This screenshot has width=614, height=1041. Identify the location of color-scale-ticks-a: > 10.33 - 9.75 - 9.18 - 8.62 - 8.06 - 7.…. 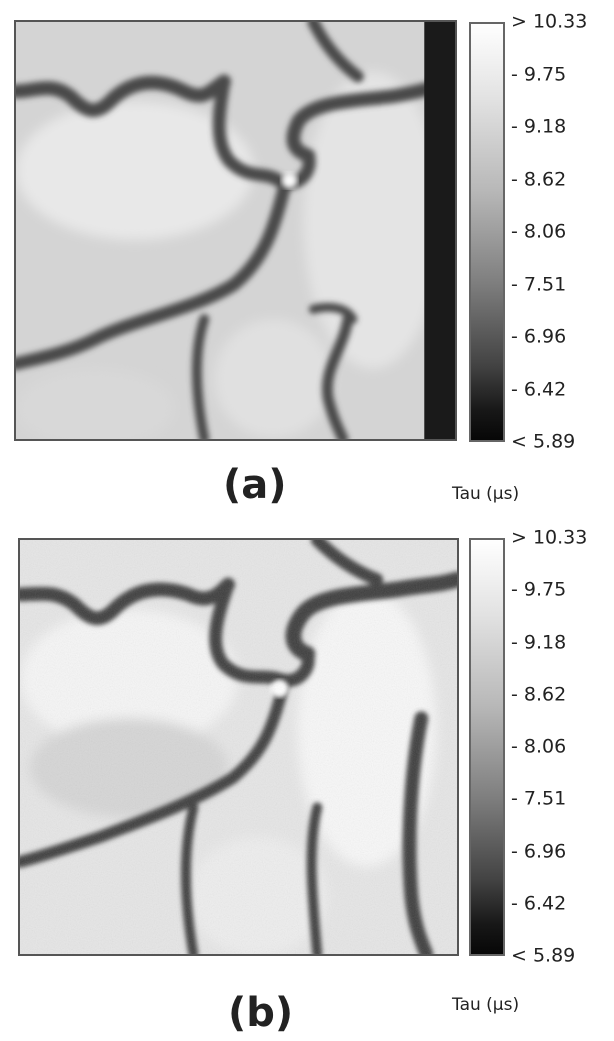
(561, 231).